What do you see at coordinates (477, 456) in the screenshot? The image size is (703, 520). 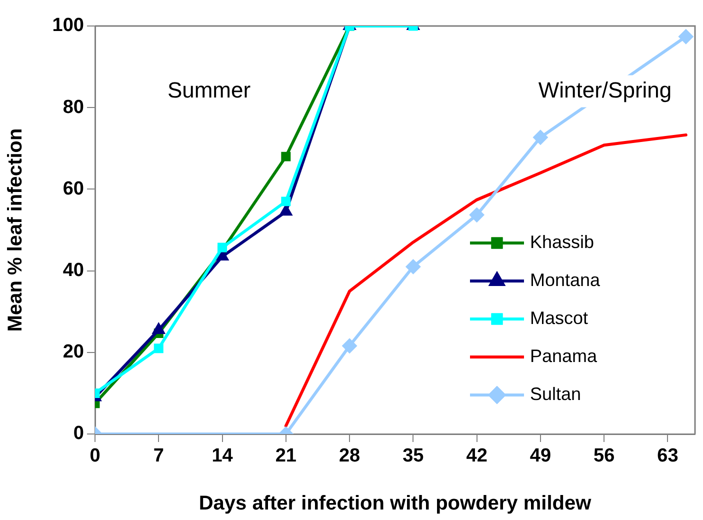 I see `x-tick-label: 42` at bounding box center [477, 456].